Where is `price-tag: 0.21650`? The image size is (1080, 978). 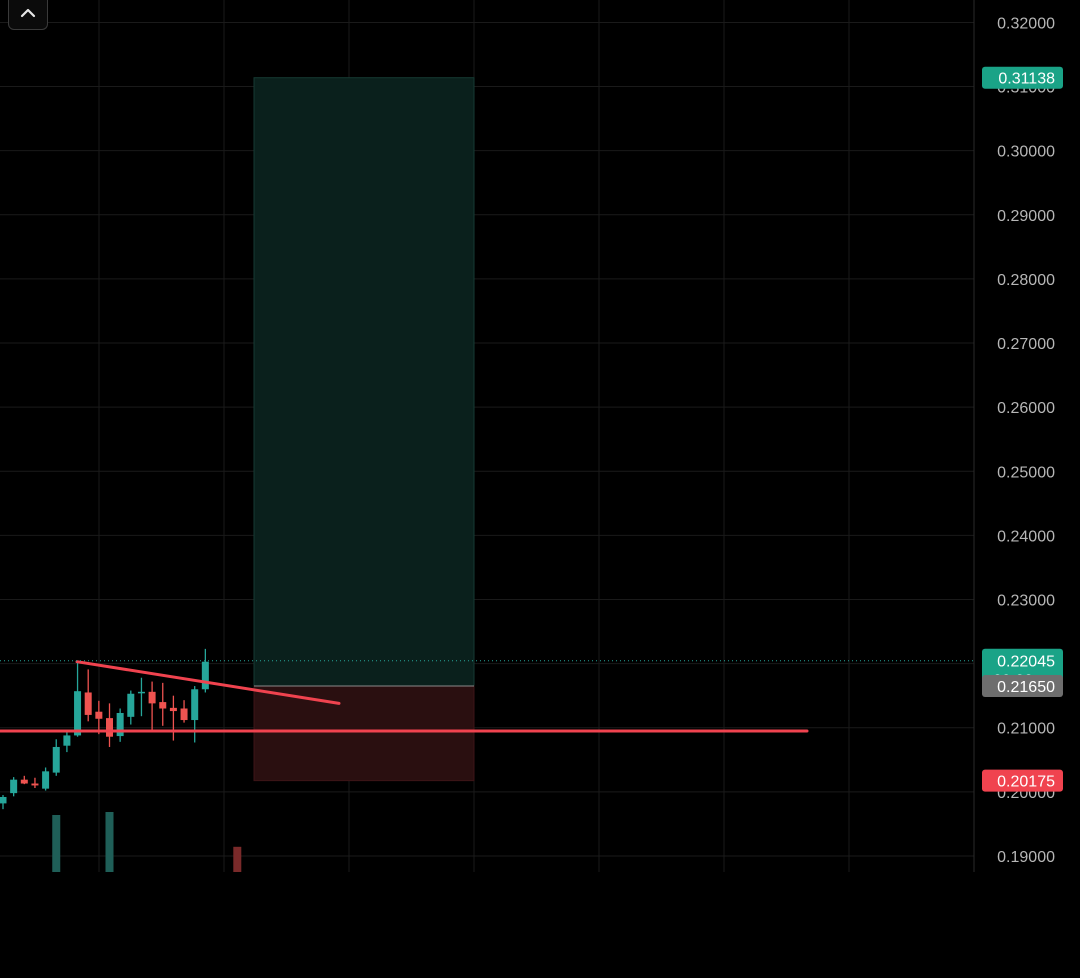
price-tag: 0.21650 is located at coordinates (1022, 686).